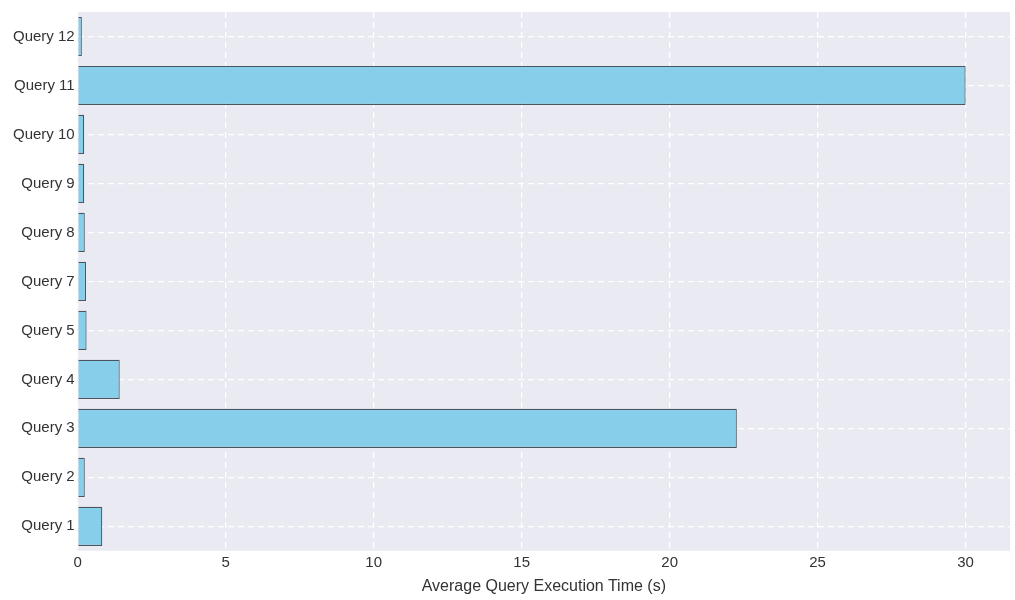 The width and height of the screenshot is (1015, 600). I want to click on x-tick-label: 15, so click(521, 561).